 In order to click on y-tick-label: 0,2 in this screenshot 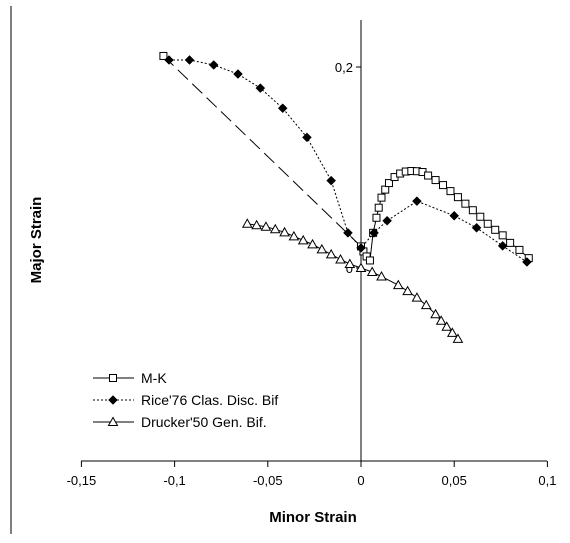, I will do `click(344, 67)`.